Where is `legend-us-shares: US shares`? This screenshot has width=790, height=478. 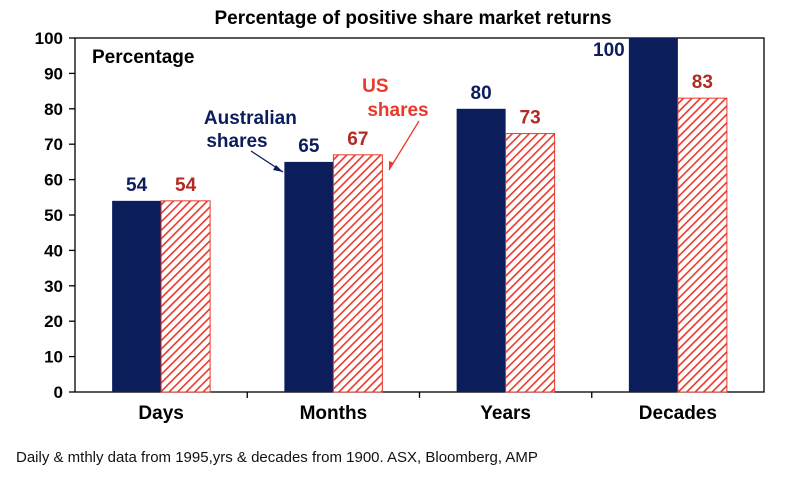
legend-us-shares: US shares is located at coordinates (395, 98).